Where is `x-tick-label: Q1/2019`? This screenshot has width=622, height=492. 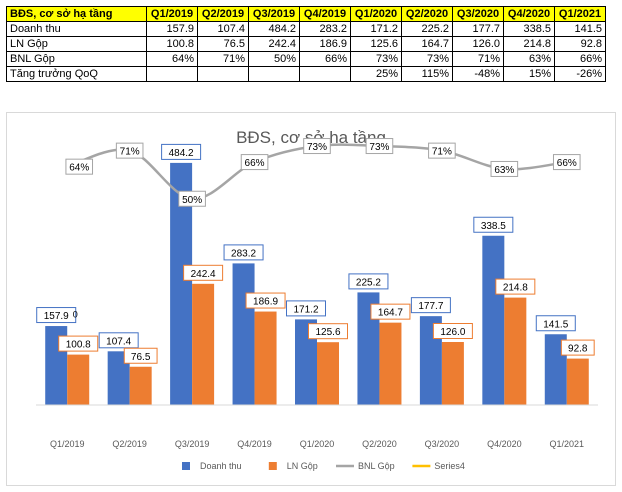
x-tick-label: Q1/2019 is located at coordinates (67, 444).